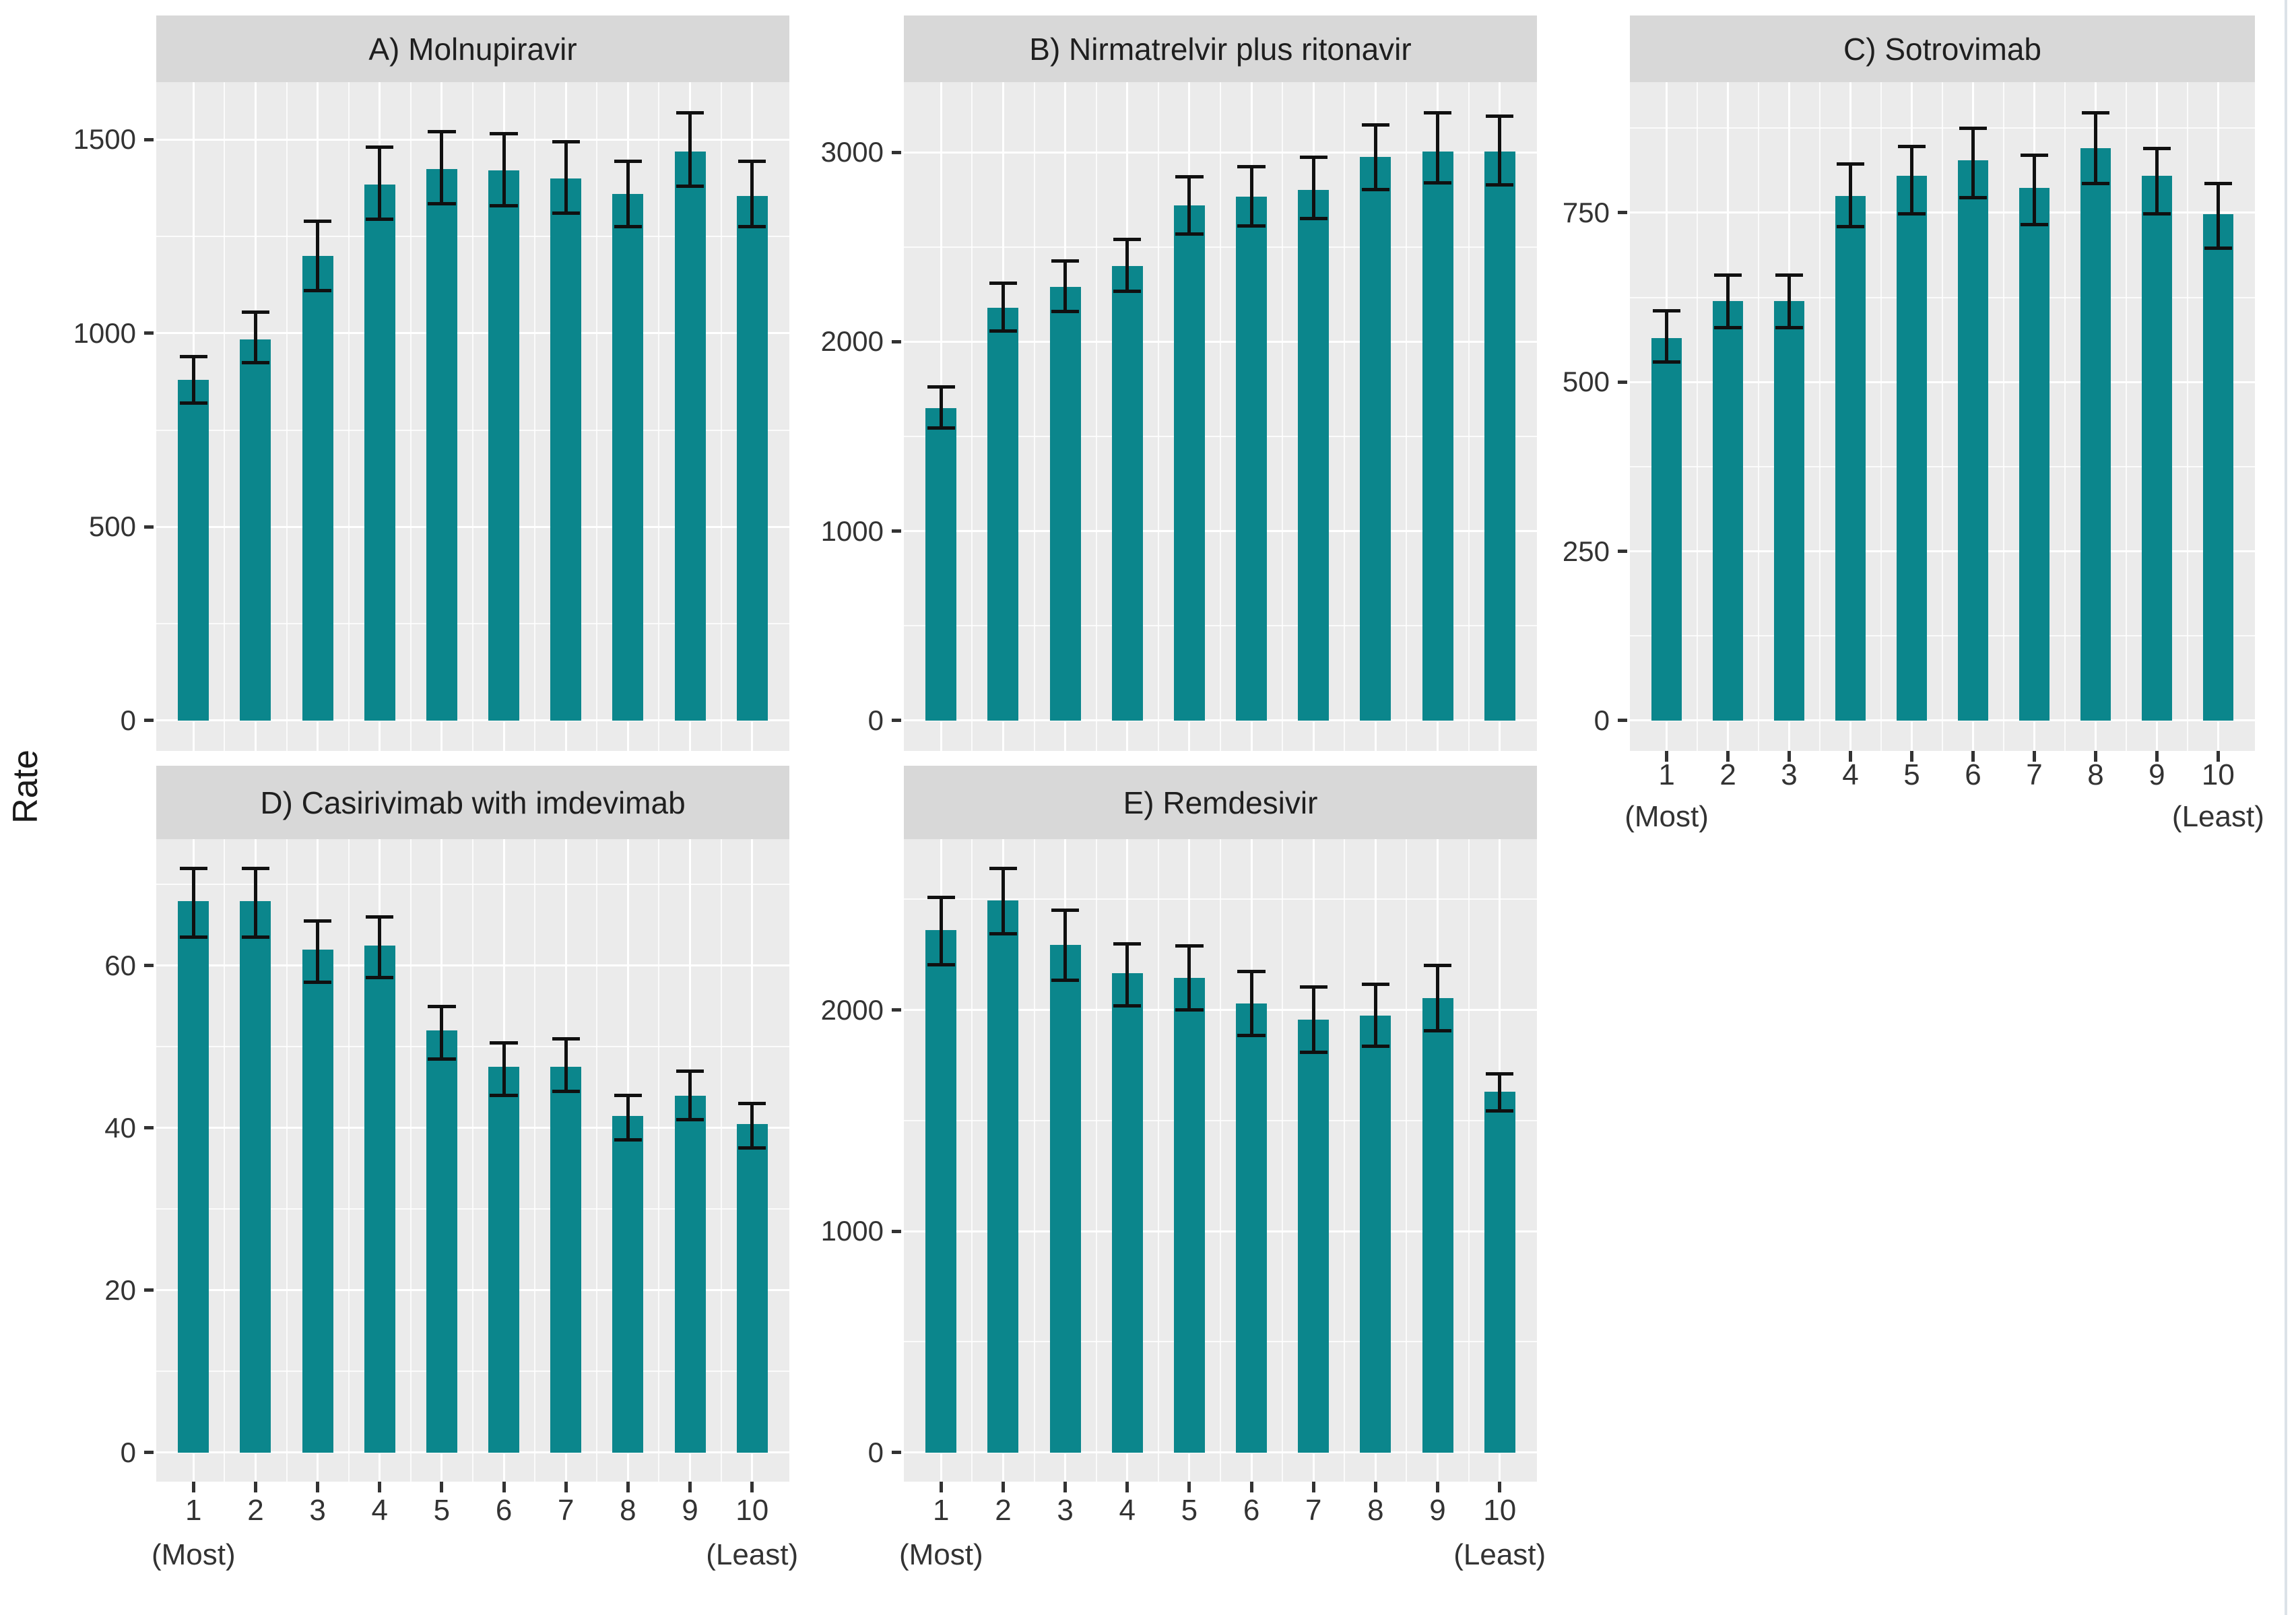  I want to click on y-tick-label: 0, so click(1602, 720).